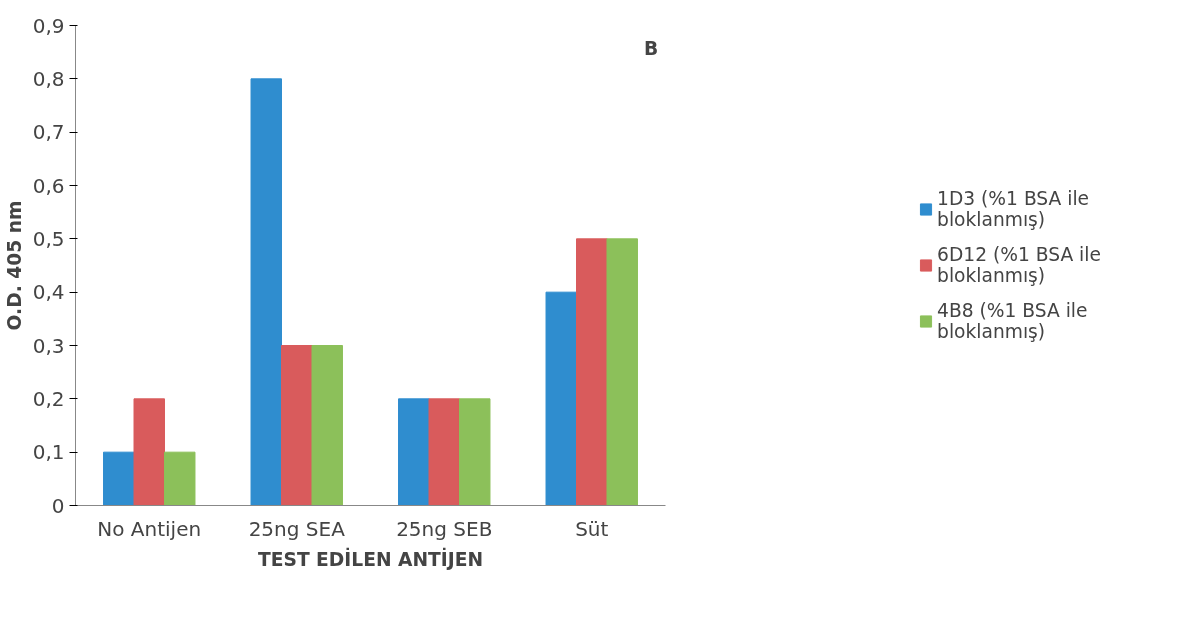  Describe the element at coordinates (1012, 321) in the screenshot. I see `legend-label: 4B8 (%1 BSA ile bloklanmış)` at that location.